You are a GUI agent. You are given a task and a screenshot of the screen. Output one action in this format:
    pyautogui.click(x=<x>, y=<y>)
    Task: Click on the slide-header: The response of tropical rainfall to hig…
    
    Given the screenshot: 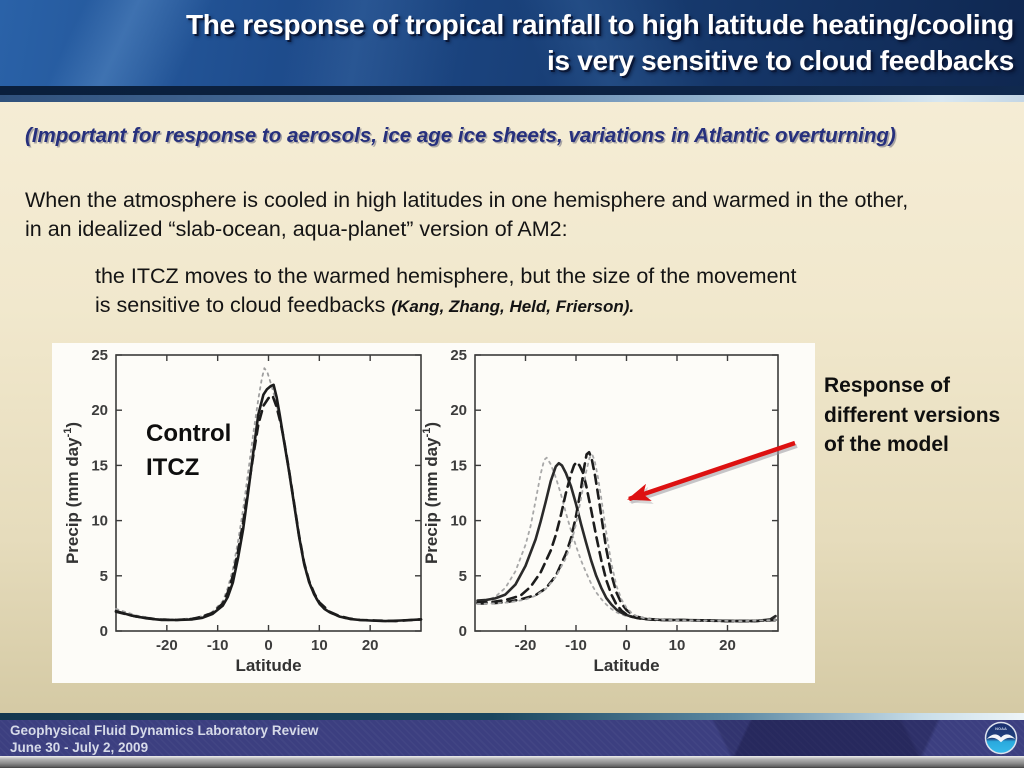 What is the action you would take?
    pyautogui.click(x=512, y=51)
    